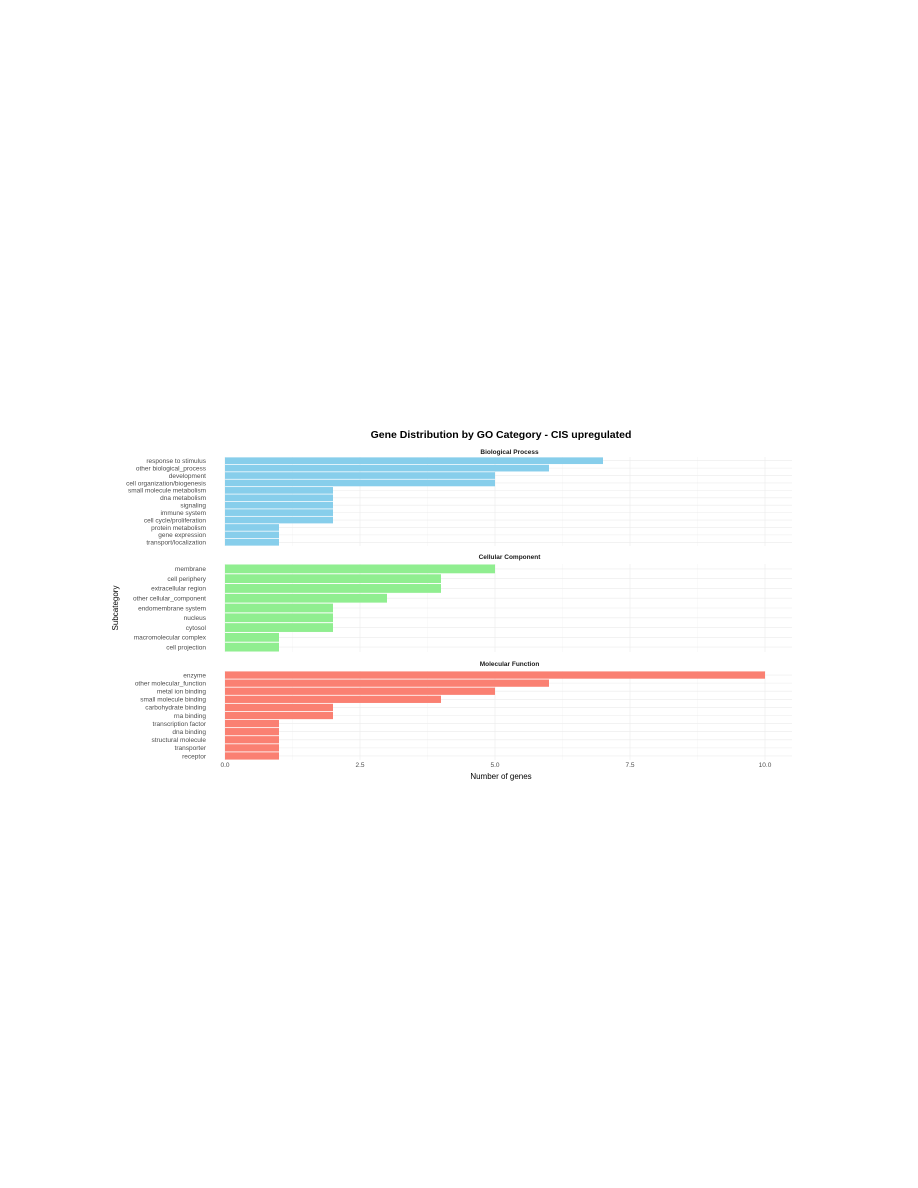  I want to click on bar-dna-metabolism, so click(279, 498).